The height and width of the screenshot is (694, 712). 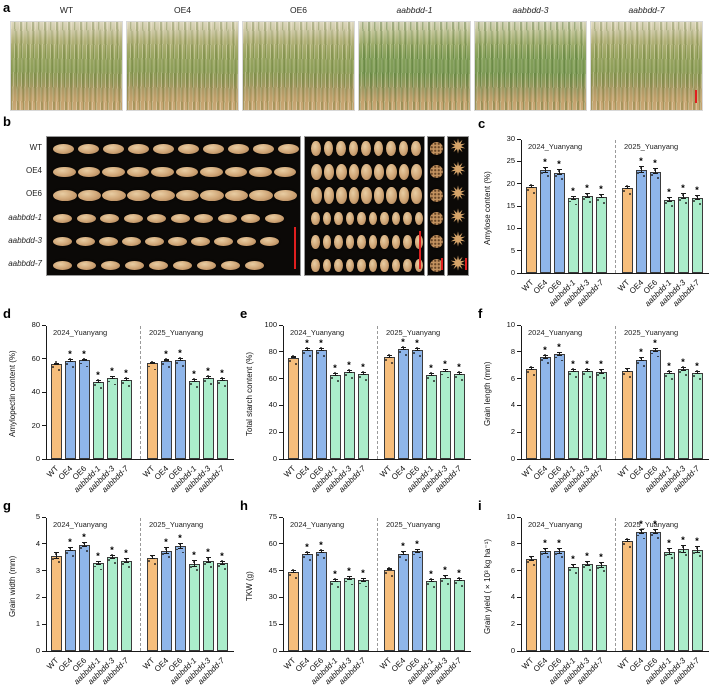 What do you see at coordinates (25, 264) in the screenshot?
I see `grain-row-label: aabbdd-7` at bounding box center [25, 264].